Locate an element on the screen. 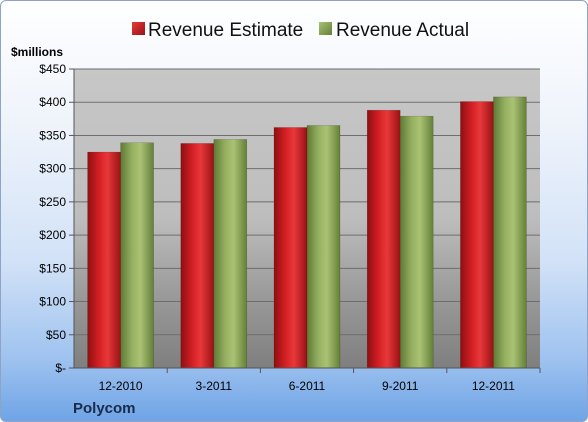 This screenshot has height=422, width=588. legend: Revenue Estimate Revenue Actual is located at coordinates (300, 30).